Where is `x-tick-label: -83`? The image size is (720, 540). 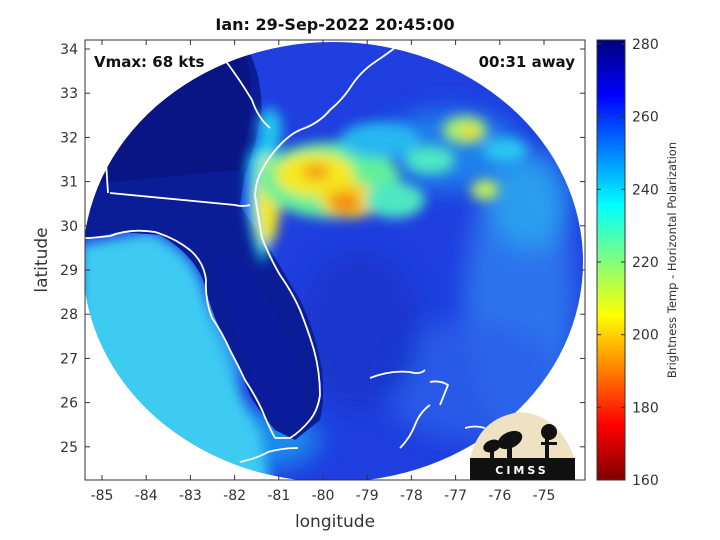 x-tick-label: -83 is located at coordinates (190, 496).